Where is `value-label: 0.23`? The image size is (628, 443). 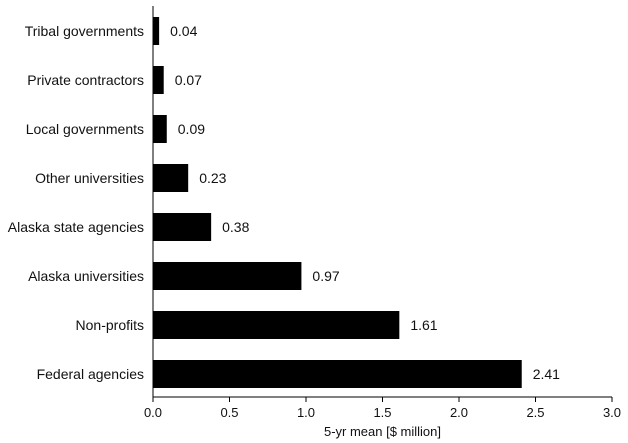
value-label: 0.23 is located at coordinates (212, 178).